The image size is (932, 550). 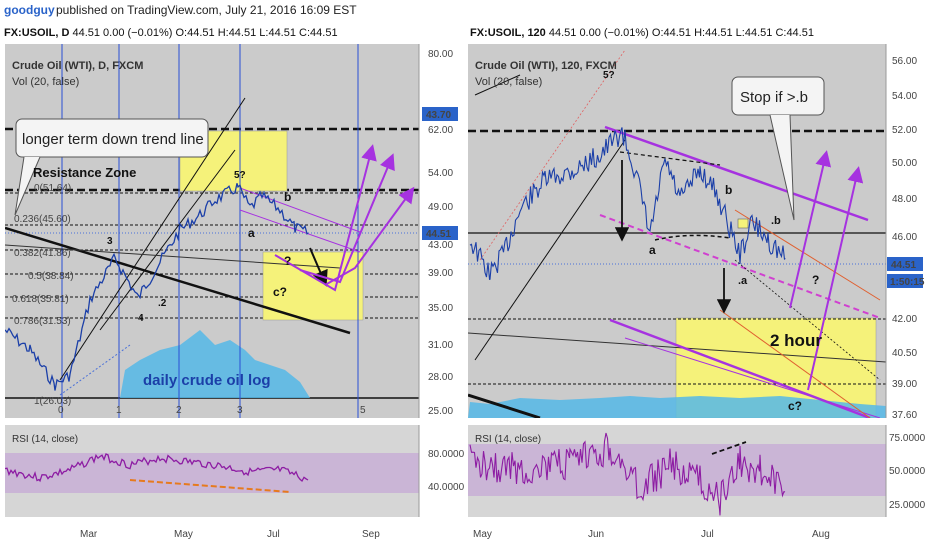 I want to click on log-label: daily crude oil log, so click(x=207, y=380).